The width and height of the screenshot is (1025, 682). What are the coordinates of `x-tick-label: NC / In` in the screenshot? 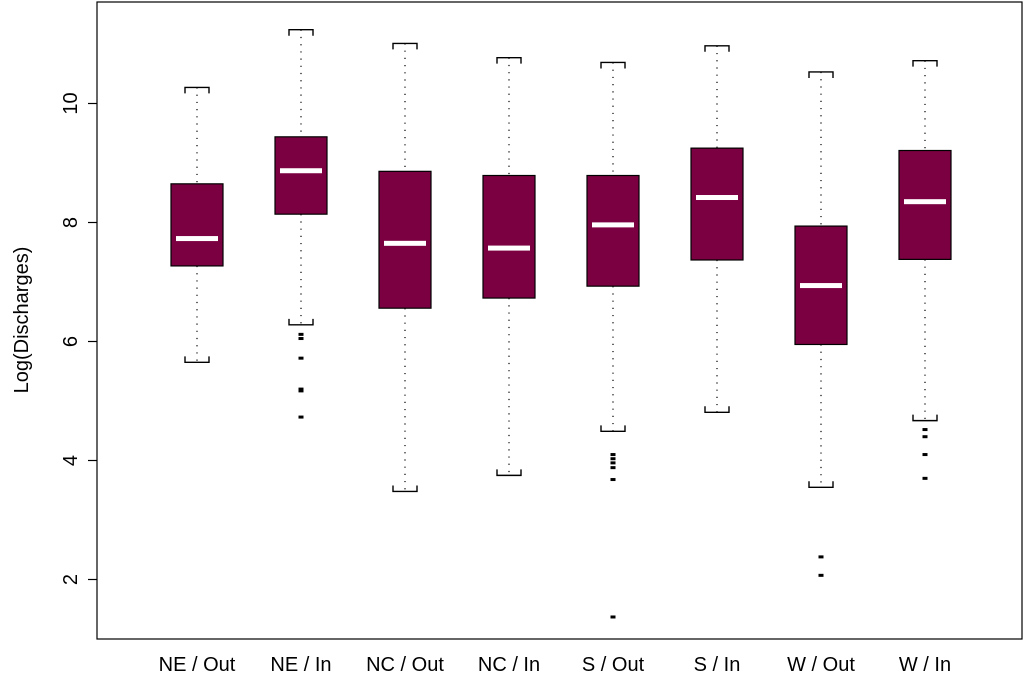 It's located at (509, 665).